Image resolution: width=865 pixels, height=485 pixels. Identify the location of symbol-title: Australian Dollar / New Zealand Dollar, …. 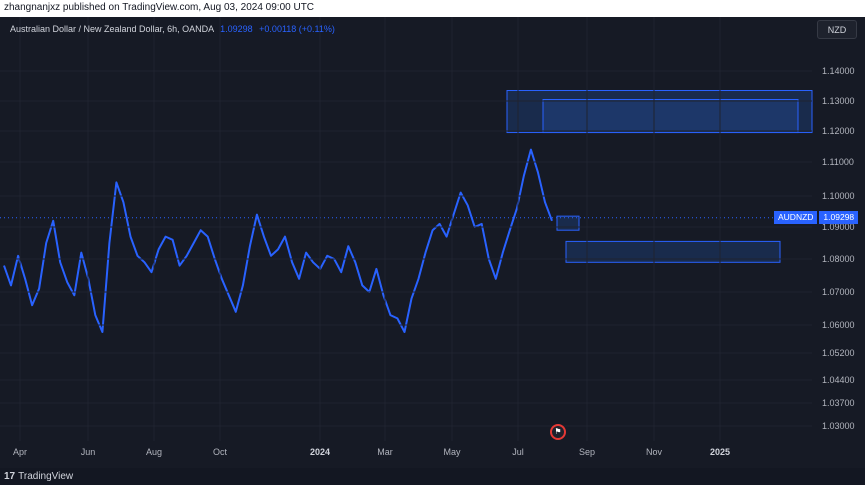
(112, 29).